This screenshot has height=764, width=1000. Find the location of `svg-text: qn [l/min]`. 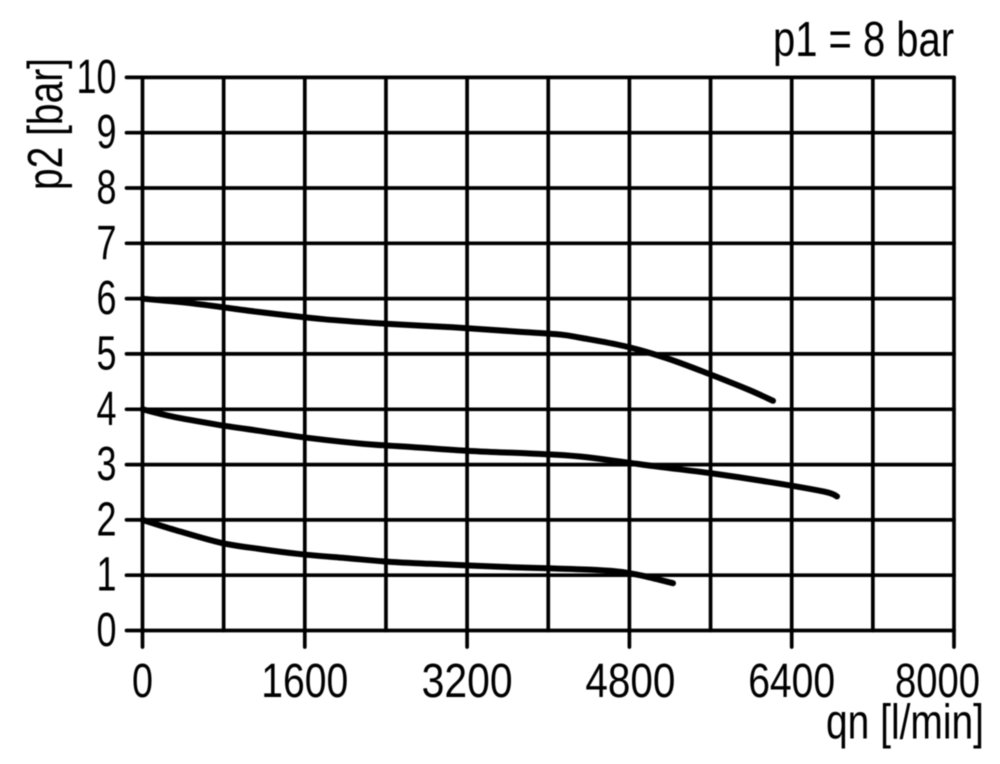

svg-text: qn [l/min] is located at coordinates (905, 723).